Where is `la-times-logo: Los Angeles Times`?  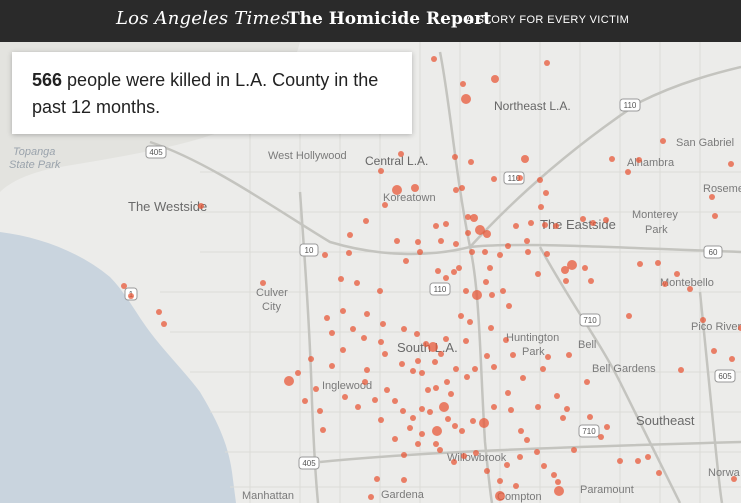 la-times-logo: Los Angeles Times is located at coordinates (203, 18).